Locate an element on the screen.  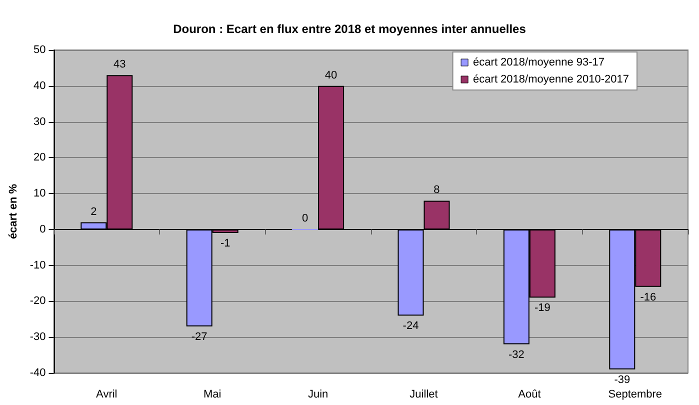
data-label: -1 is located at coordinates (225, 244).